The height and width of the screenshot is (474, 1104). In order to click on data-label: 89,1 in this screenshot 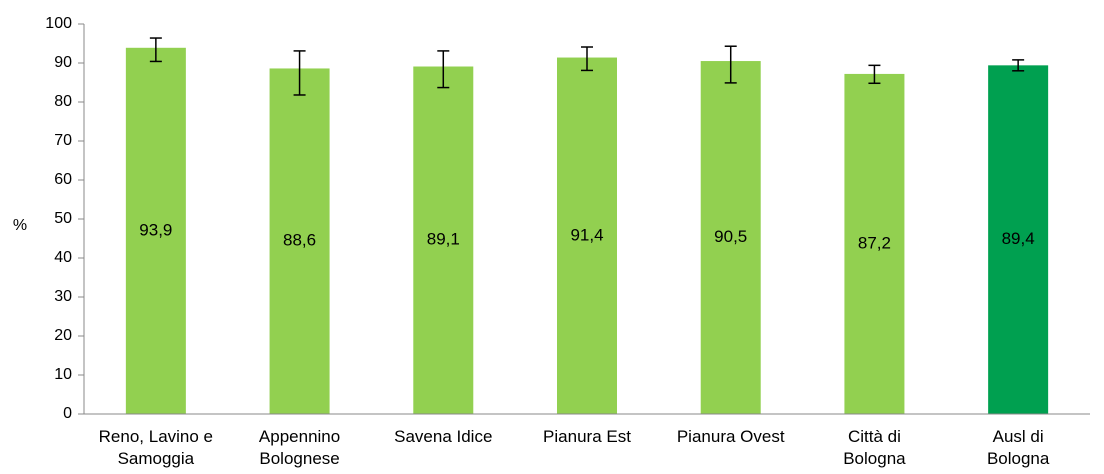, I will do `click(443, 239)`.